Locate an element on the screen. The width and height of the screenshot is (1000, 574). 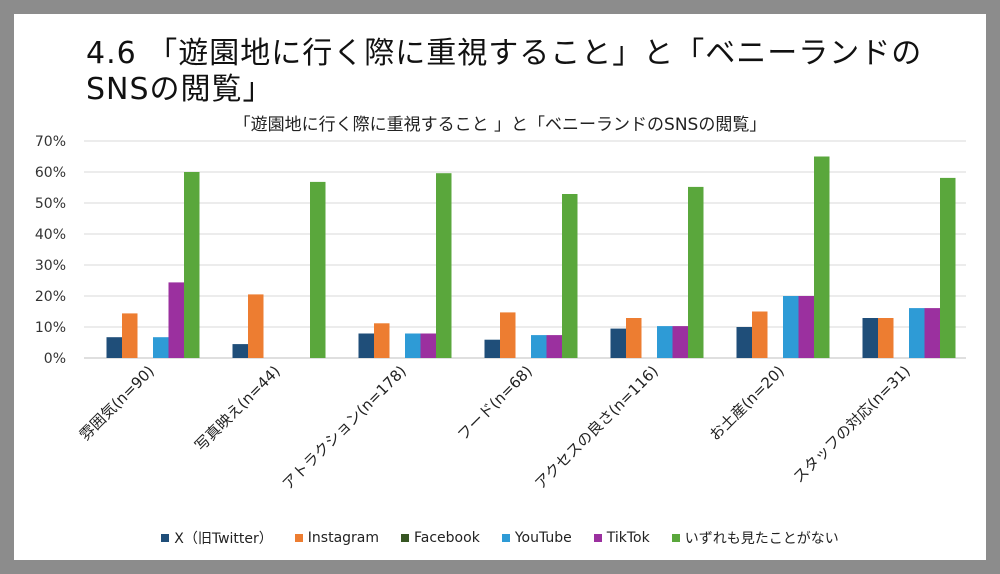
legend-item: TikTok is located at coordinates (621, 538).